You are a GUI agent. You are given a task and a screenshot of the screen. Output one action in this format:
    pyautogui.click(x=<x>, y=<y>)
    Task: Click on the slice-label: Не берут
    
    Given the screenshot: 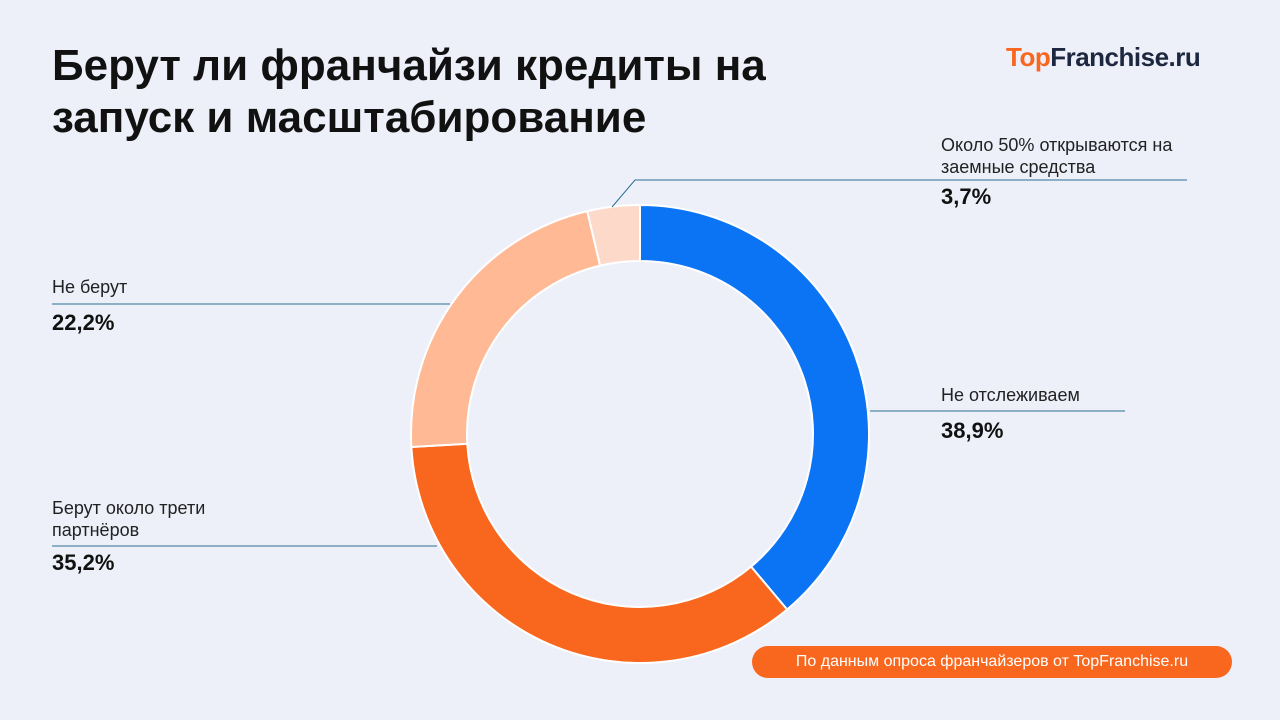 What is the action you would take?
    pyautogui.click(x=90, y=287)
    